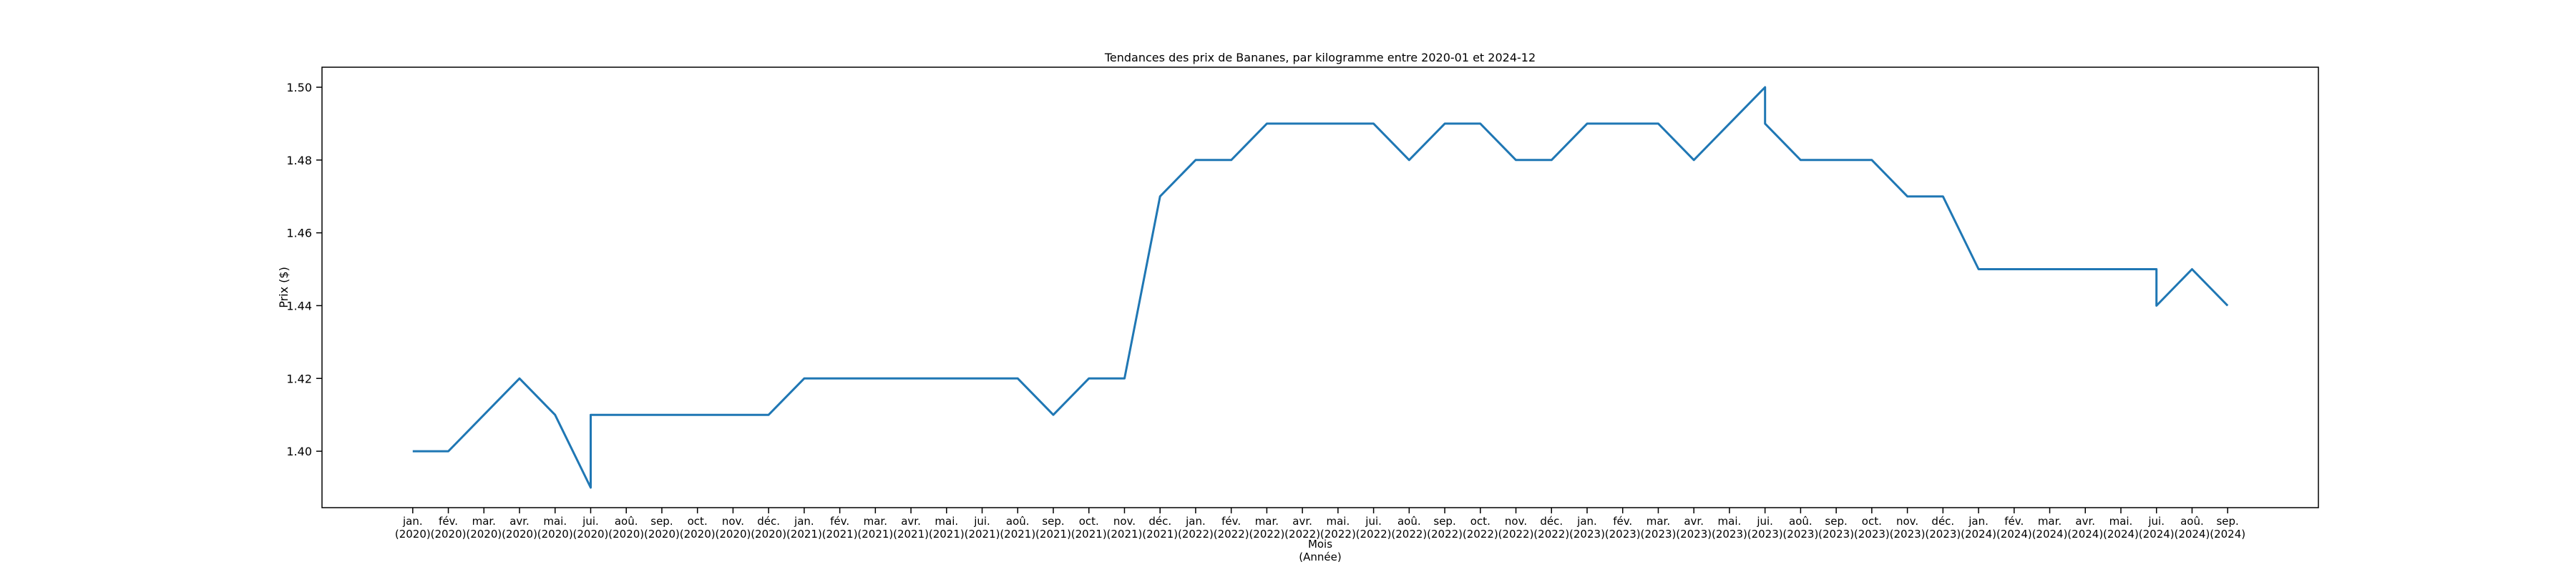 The image size is (2576, 572). What do you see at coordinates (1658, 528) in the screenshot?
I see `x-tick-label: mar. (2023)` at bounding box center [1658, 528].